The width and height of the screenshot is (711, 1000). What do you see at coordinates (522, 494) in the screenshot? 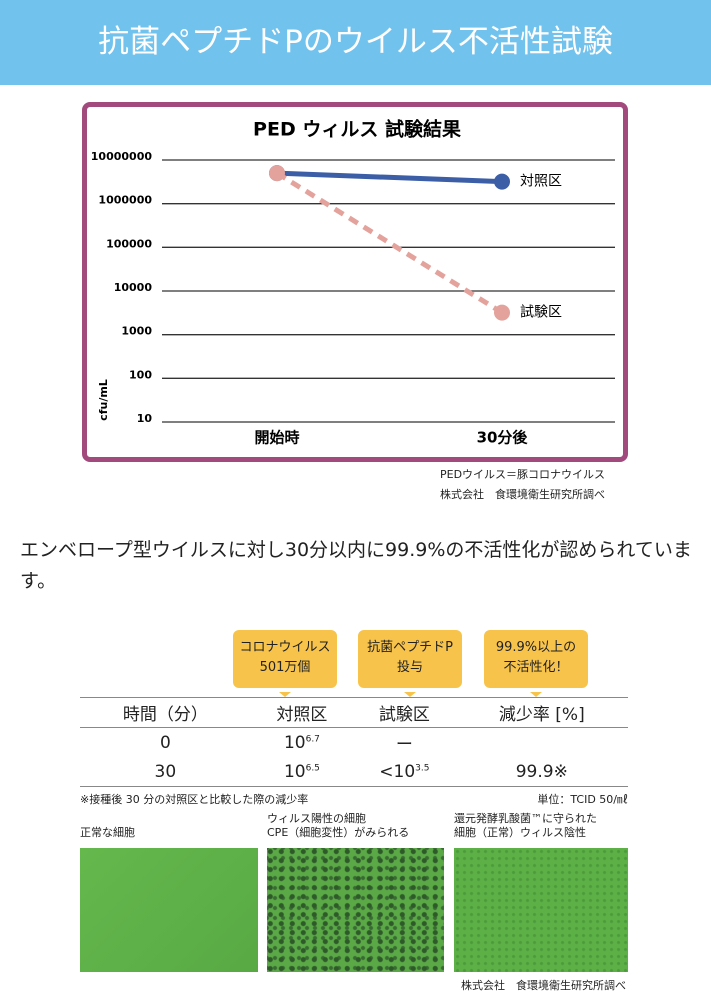
I see `chart-note: 株式会社 食環境衛生研究所調べ` at bounding box center [522, 494].